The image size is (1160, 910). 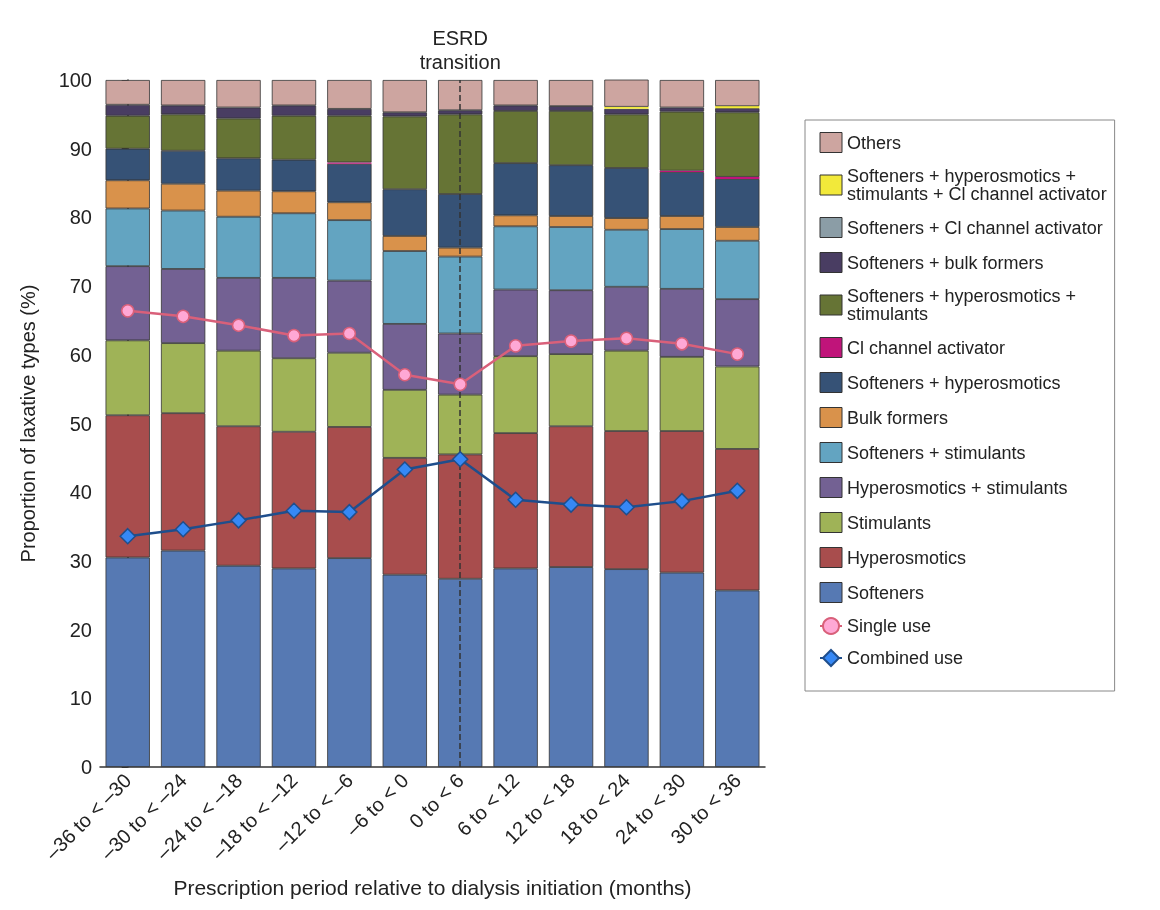 I want to click on legend-label: Single use, so click(x=889, y=626).